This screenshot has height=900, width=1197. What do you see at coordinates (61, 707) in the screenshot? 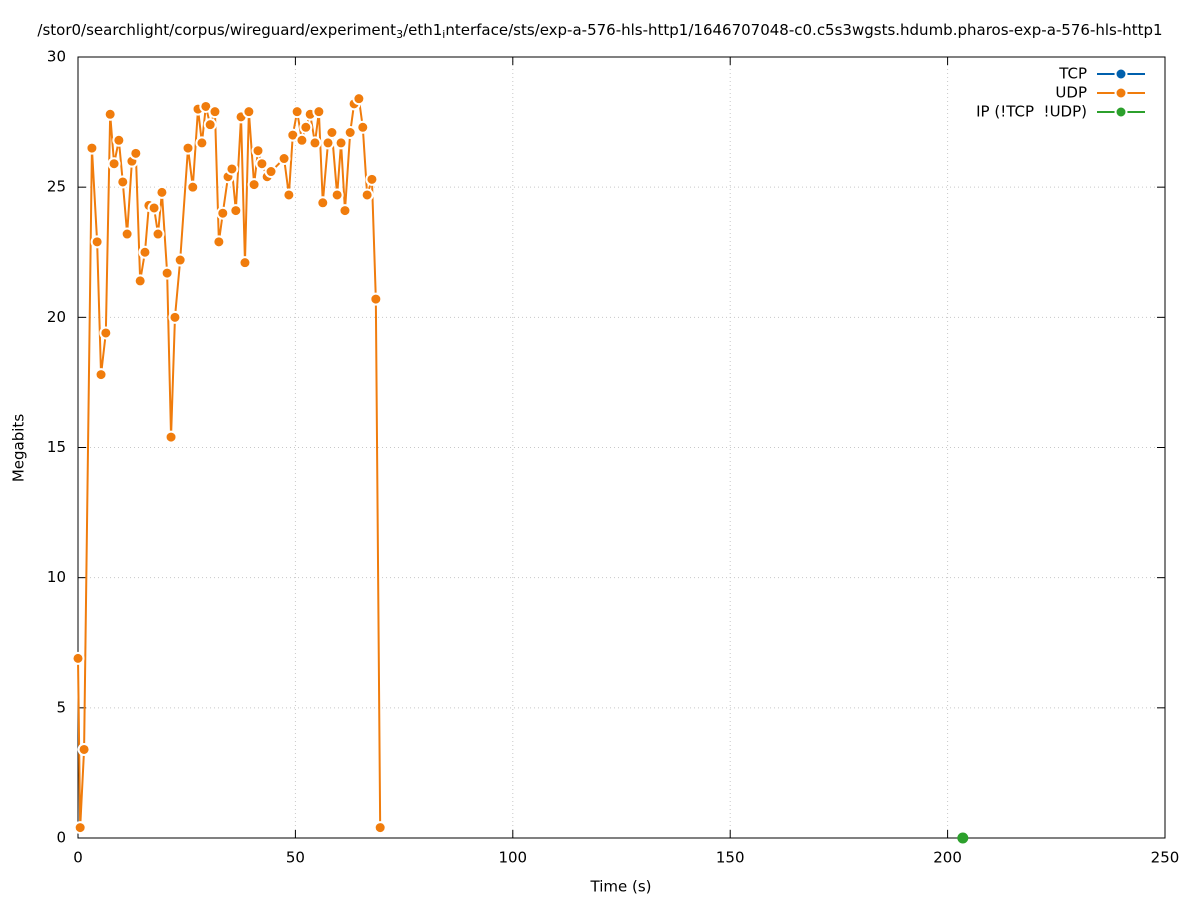
I see `y-tick-label: 5` at bounding box center [61, 707].